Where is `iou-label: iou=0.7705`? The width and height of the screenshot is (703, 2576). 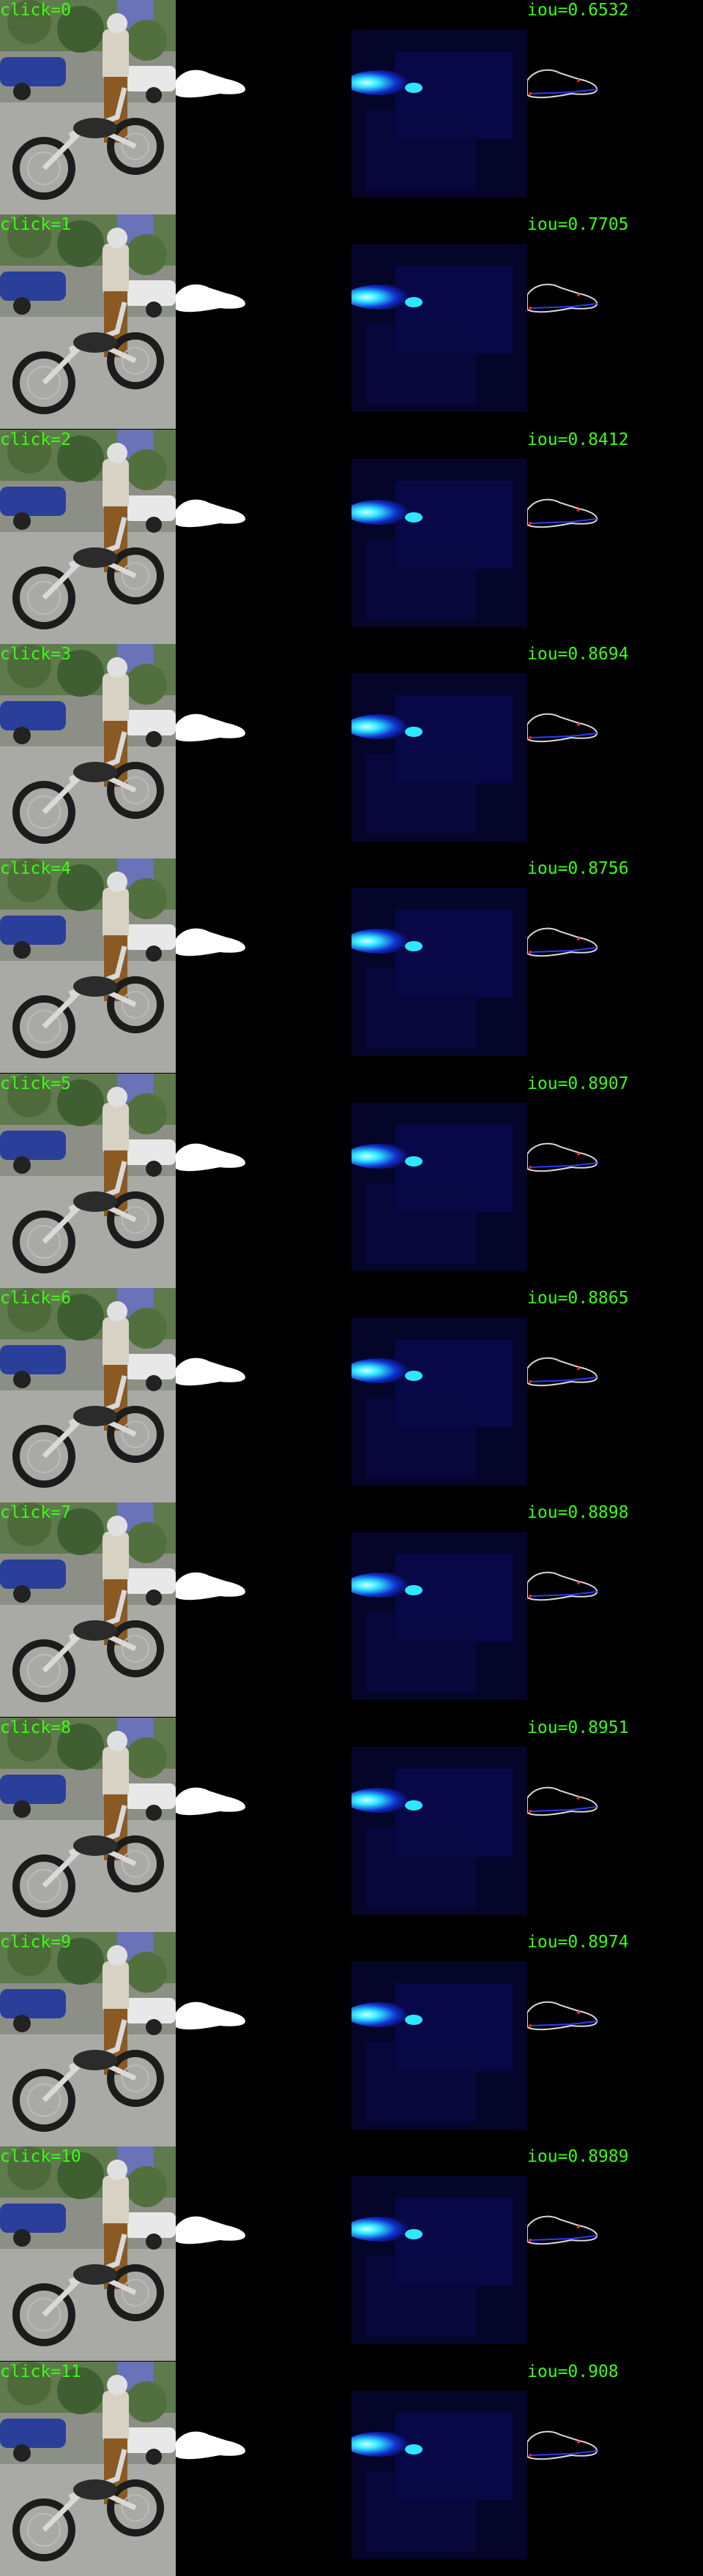
iou-label: iou=0.7705 is located at coordinates (578, 225).